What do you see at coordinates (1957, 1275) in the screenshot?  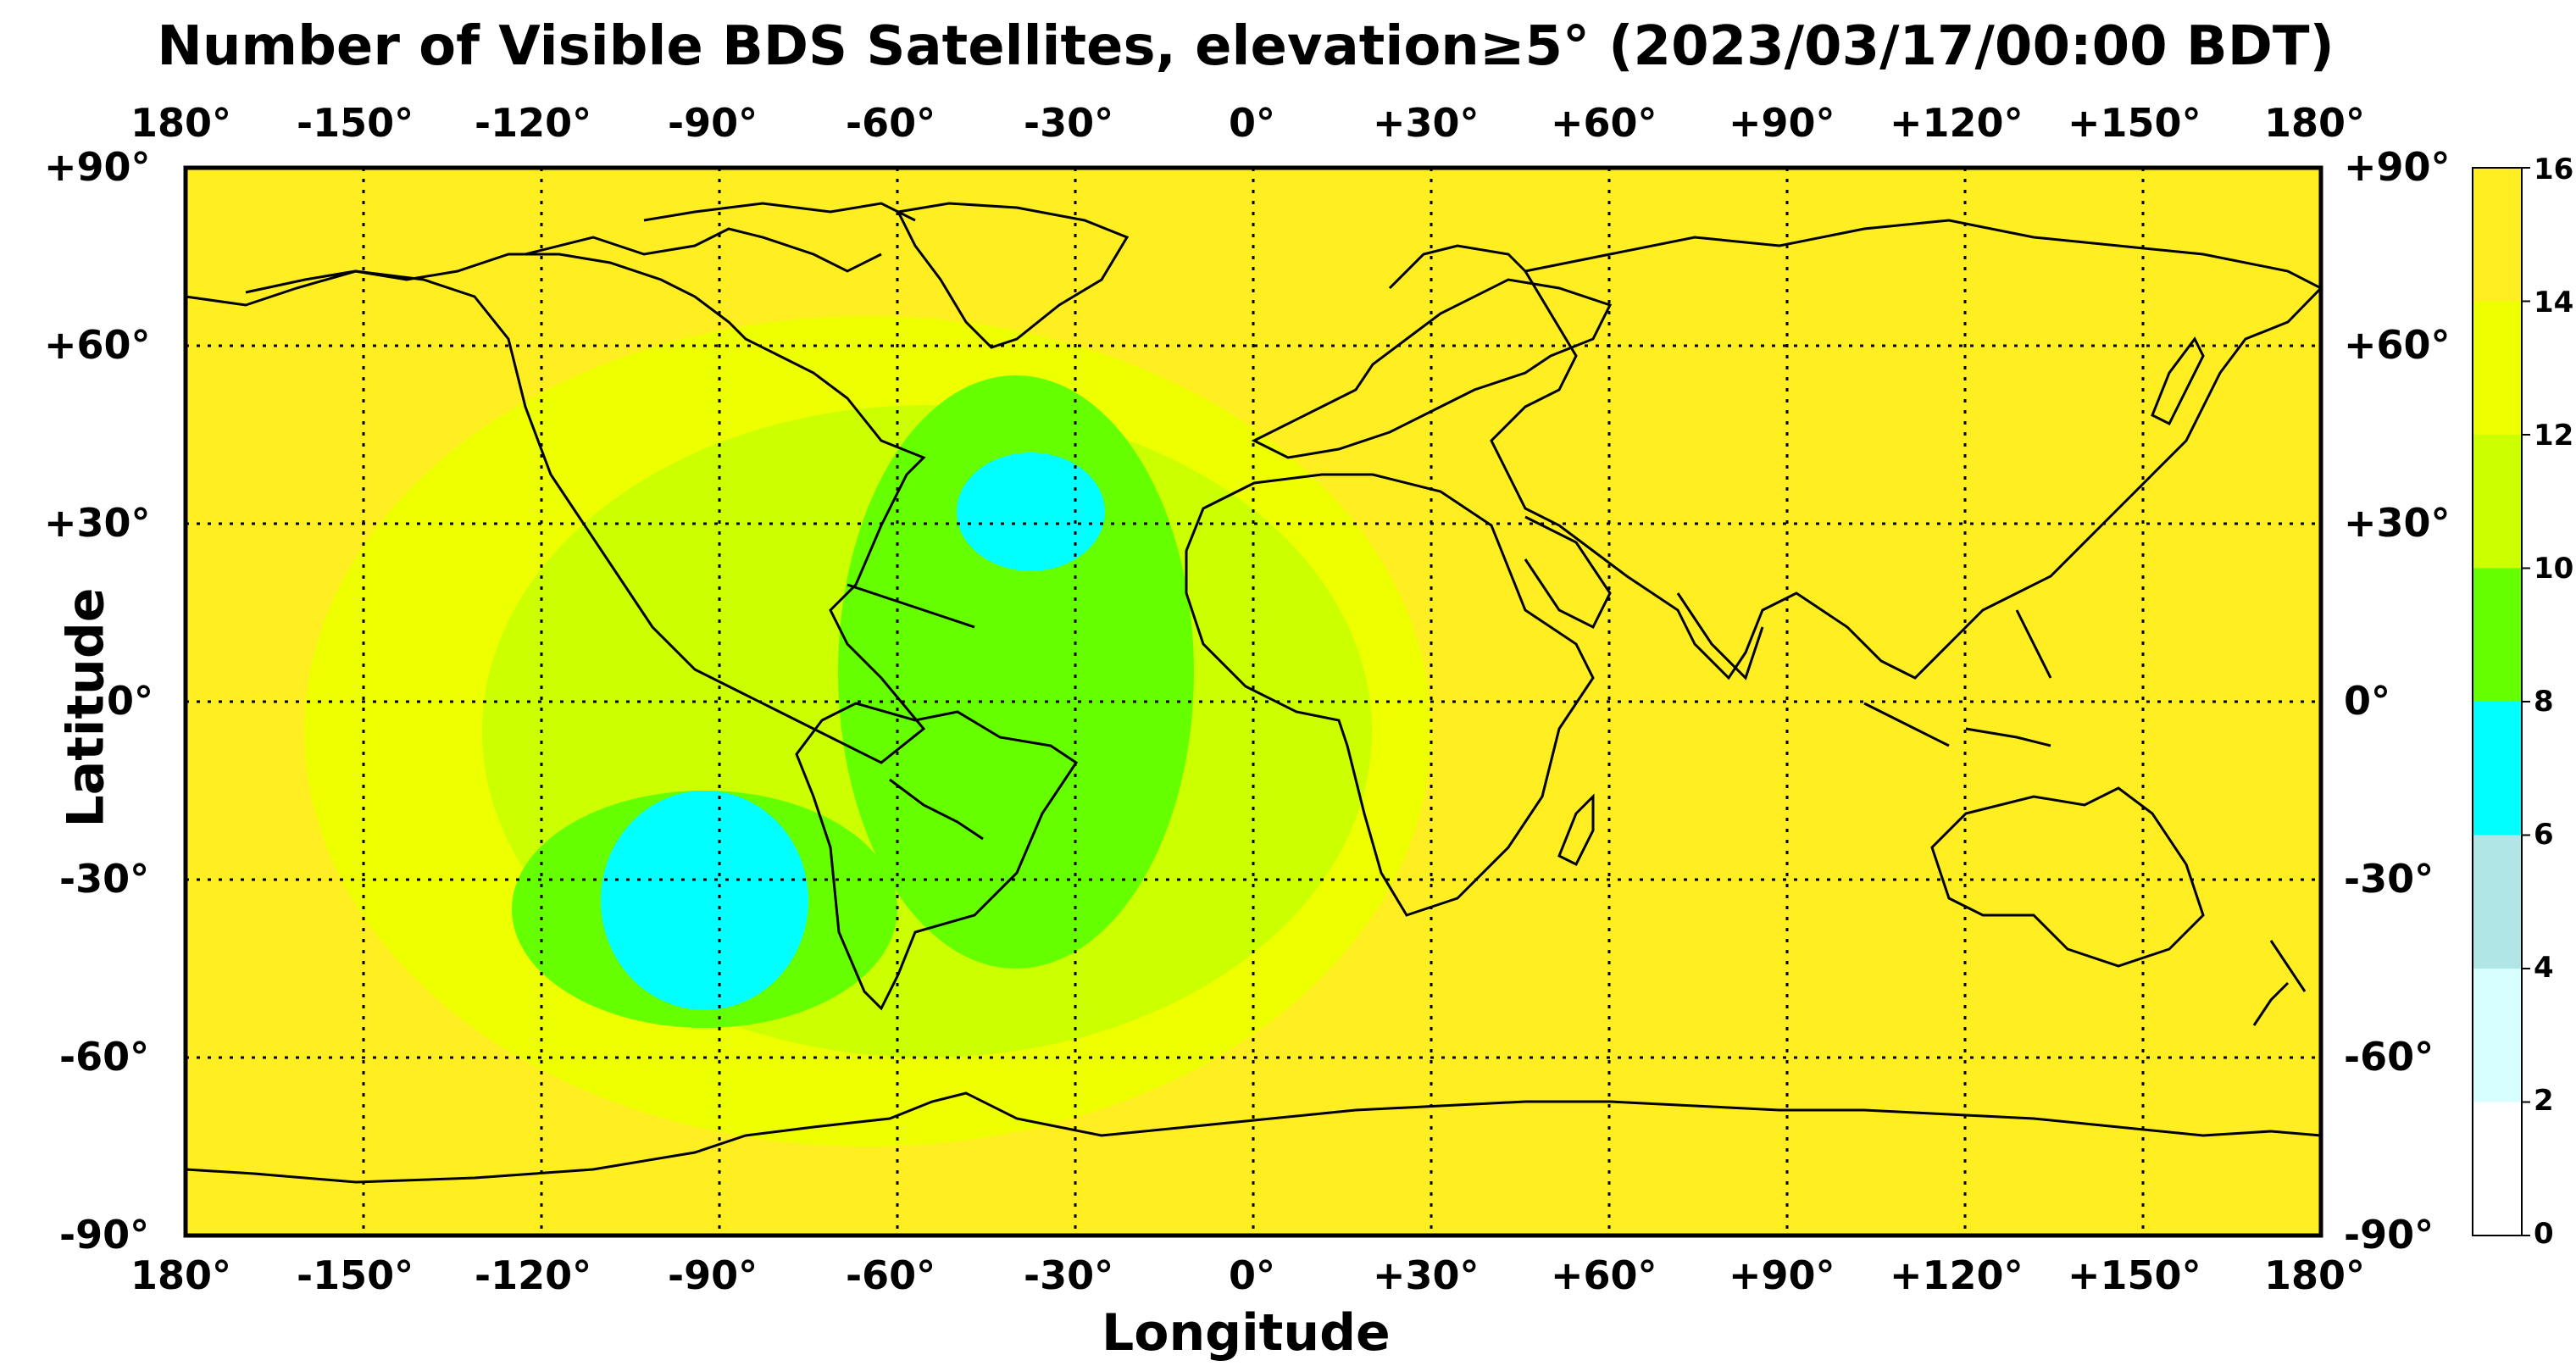 I see `lon-tick-bottom: +120°` at bounding box center [1957, 1275].